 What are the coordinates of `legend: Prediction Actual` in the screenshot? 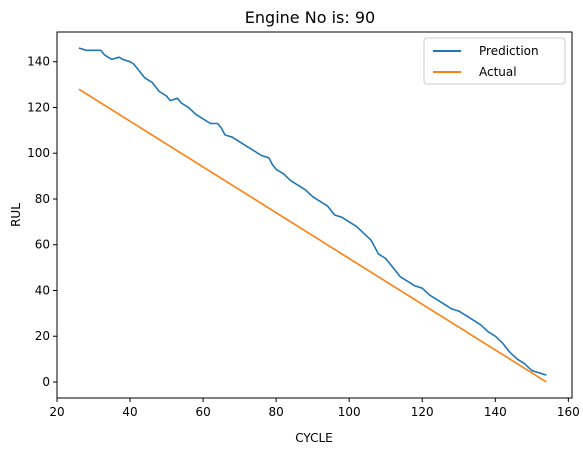 It's located at (494, 61).